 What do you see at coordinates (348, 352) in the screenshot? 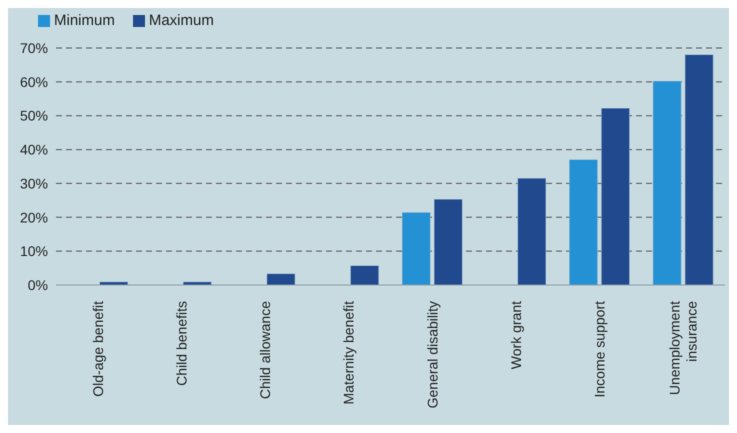
I see `x-tick-label: Maternity benefit` at bounding box center [348, 352].